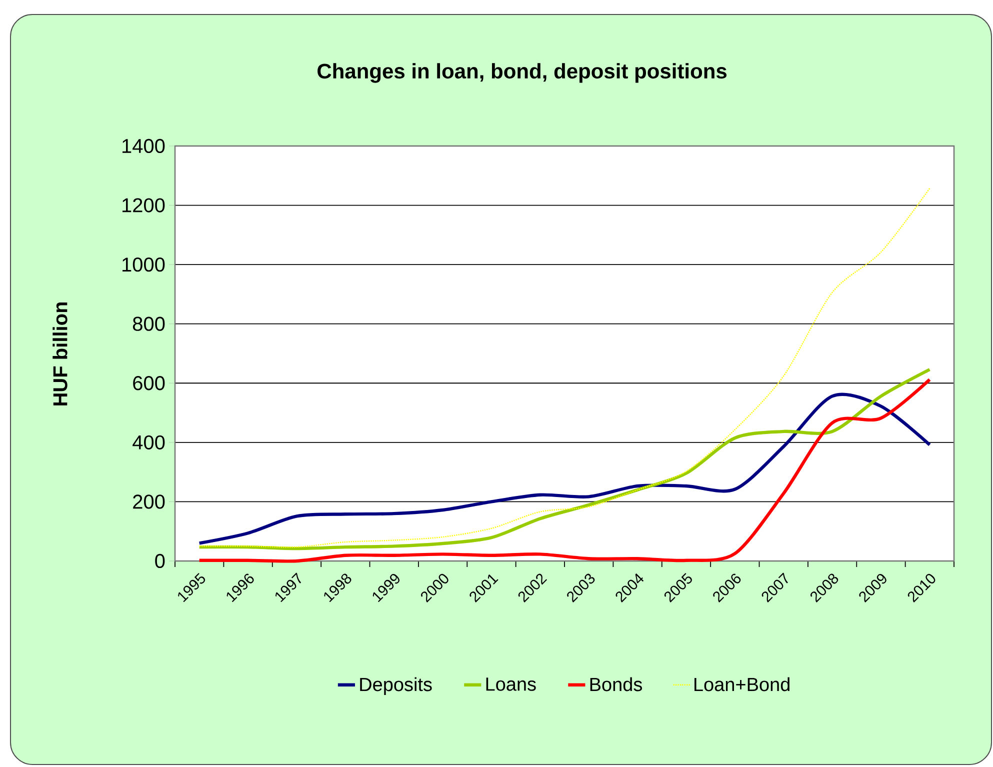  Describe the element at coordinates (511, 684) in the screenshot. I see `legend-label: Loans` at that location.